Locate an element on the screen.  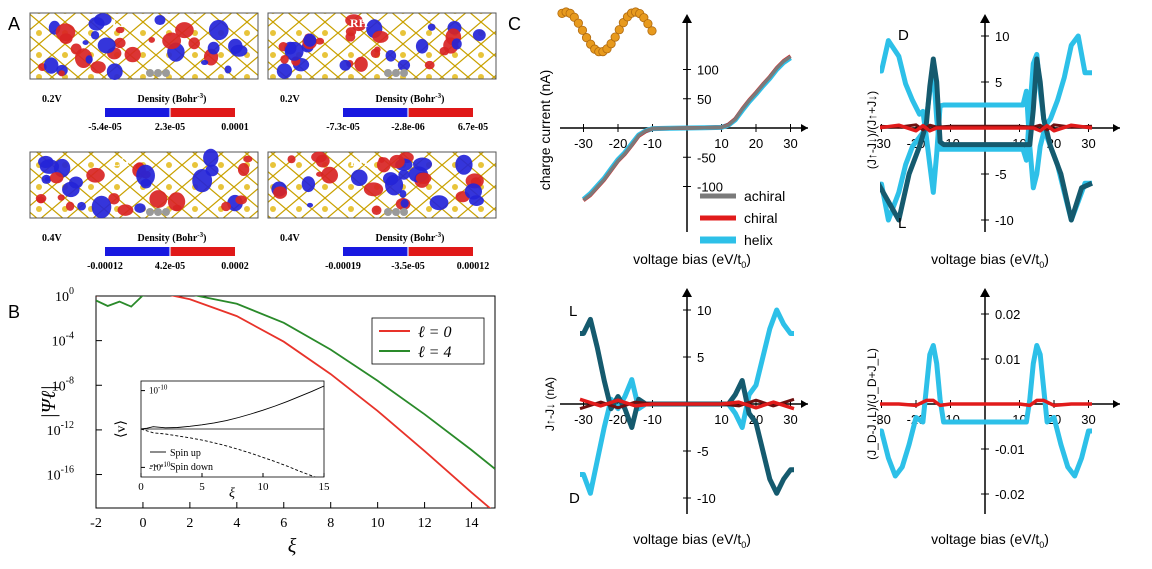
a-colorbar-tick: 0.0001 is located at coordinates (235, 127).